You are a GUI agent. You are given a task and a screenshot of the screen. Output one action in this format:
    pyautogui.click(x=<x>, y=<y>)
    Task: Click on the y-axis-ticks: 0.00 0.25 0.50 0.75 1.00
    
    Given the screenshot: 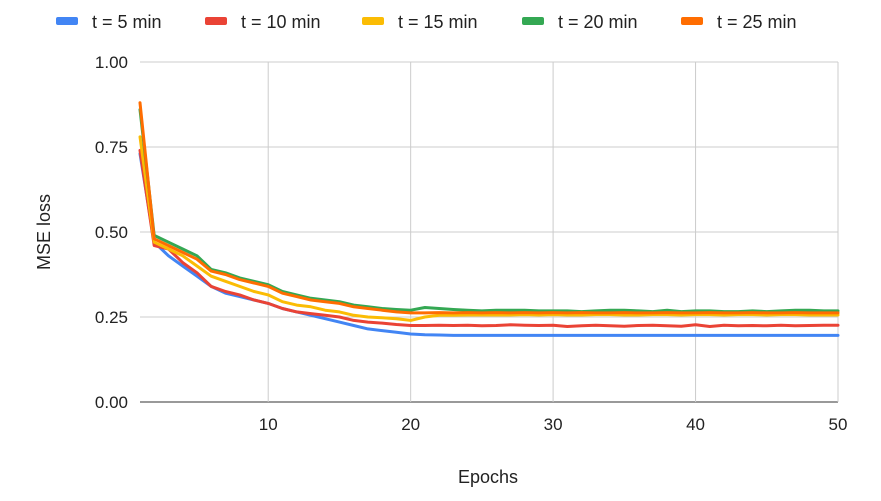 What is the action you would take?
    pyautogui.click(x=111, y=232)
    